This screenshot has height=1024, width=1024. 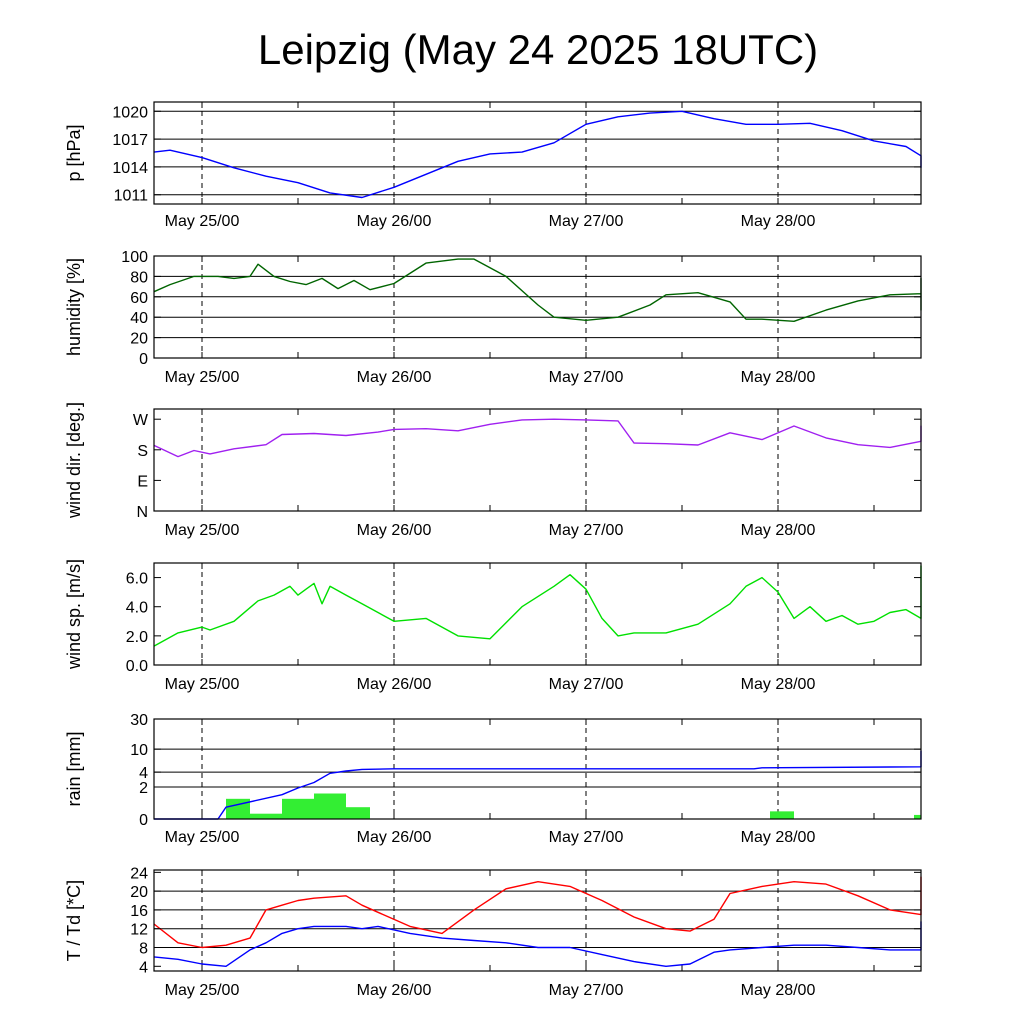 What do you see at coordinates (139, 930) in the screenshot?
I see `y-tick-label: 12` at bounding box center [139, 930].